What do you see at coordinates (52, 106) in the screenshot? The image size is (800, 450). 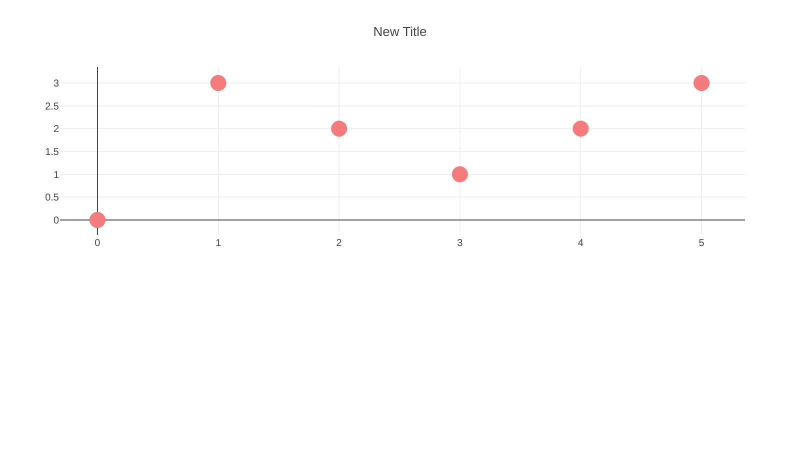 I see `y-tick-label: 2.5` at bounding box center [52, 106].